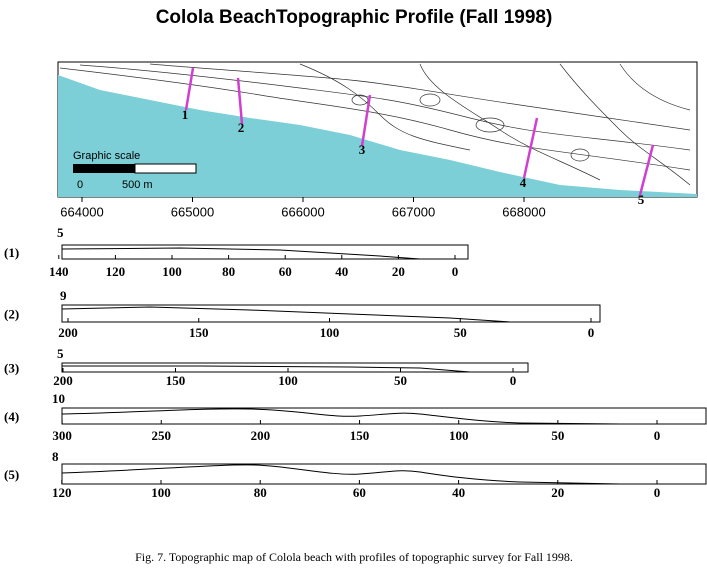  I want to click on profile-label: (4), so click(11, 416).